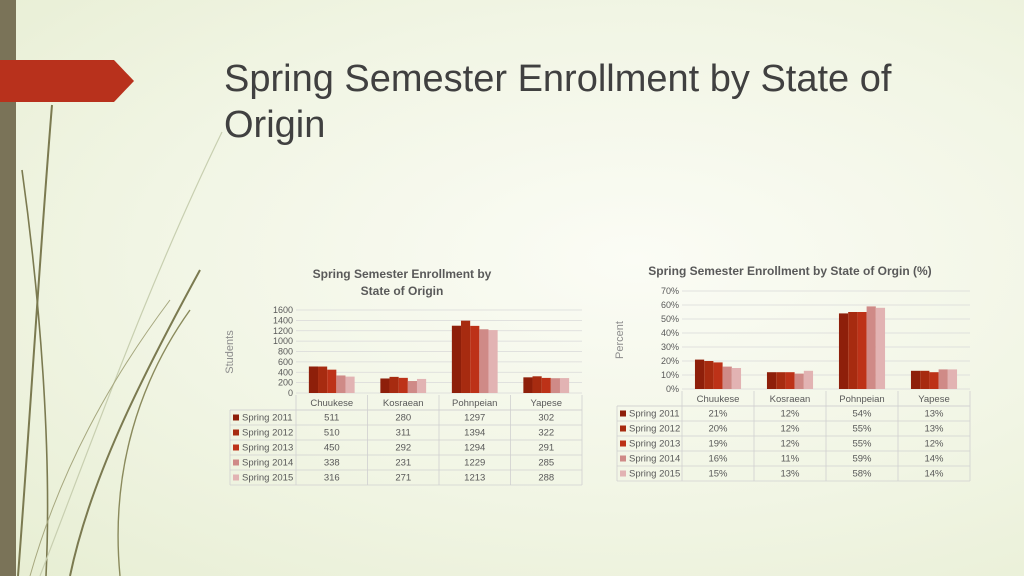 The image size is (1024, 576). What do you see at coordinates (285, 372) in the screenshot?
I see `chart1-ytick-label: 400` at bounding box center [285, 372].